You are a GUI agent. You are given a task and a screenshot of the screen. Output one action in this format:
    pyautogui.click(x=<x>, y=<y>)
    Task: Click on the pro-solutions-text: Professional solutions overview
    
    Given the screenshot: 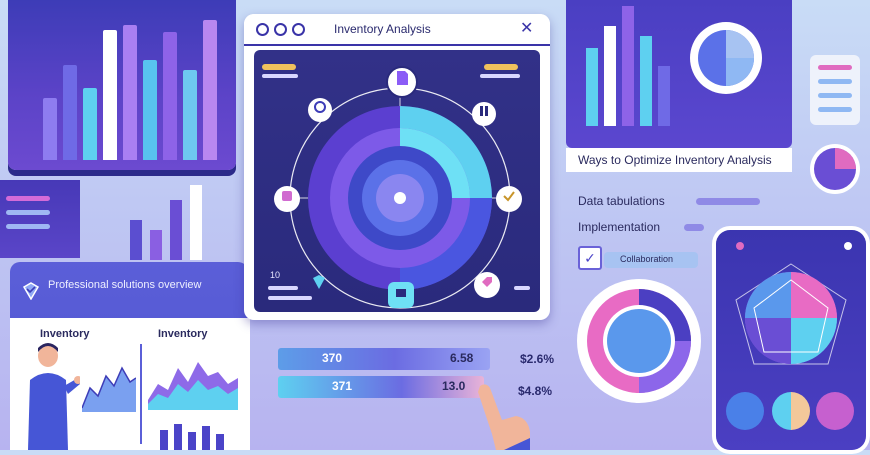 What is the action you would take?
    pyautogui.click(x=125, y=285)
    